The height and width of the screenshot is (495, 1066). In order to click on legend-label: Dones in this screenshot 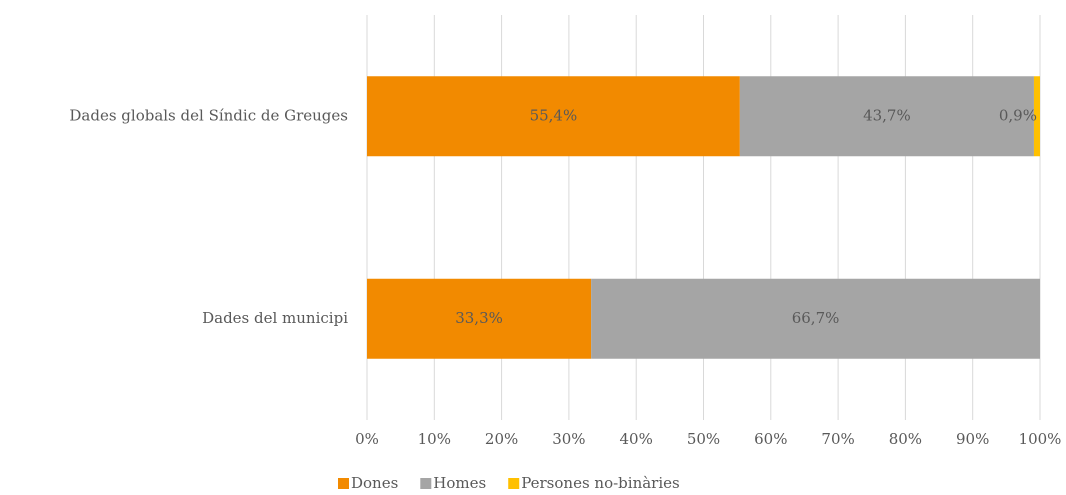, I will do `click(374, 483)`.